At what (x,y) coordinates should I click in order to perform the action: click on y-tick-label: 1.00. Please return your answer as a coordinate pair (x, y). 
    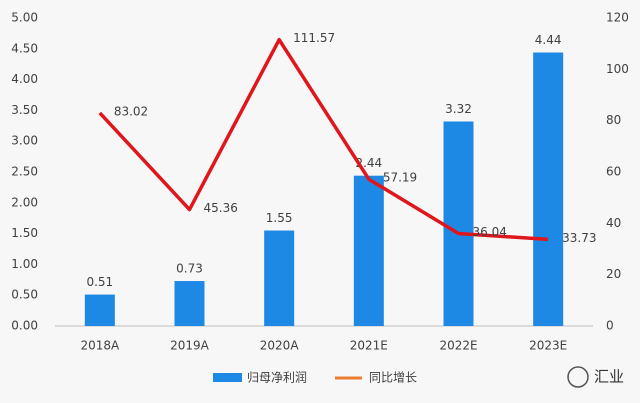
    Looking at the image, I should click on (24, 264).